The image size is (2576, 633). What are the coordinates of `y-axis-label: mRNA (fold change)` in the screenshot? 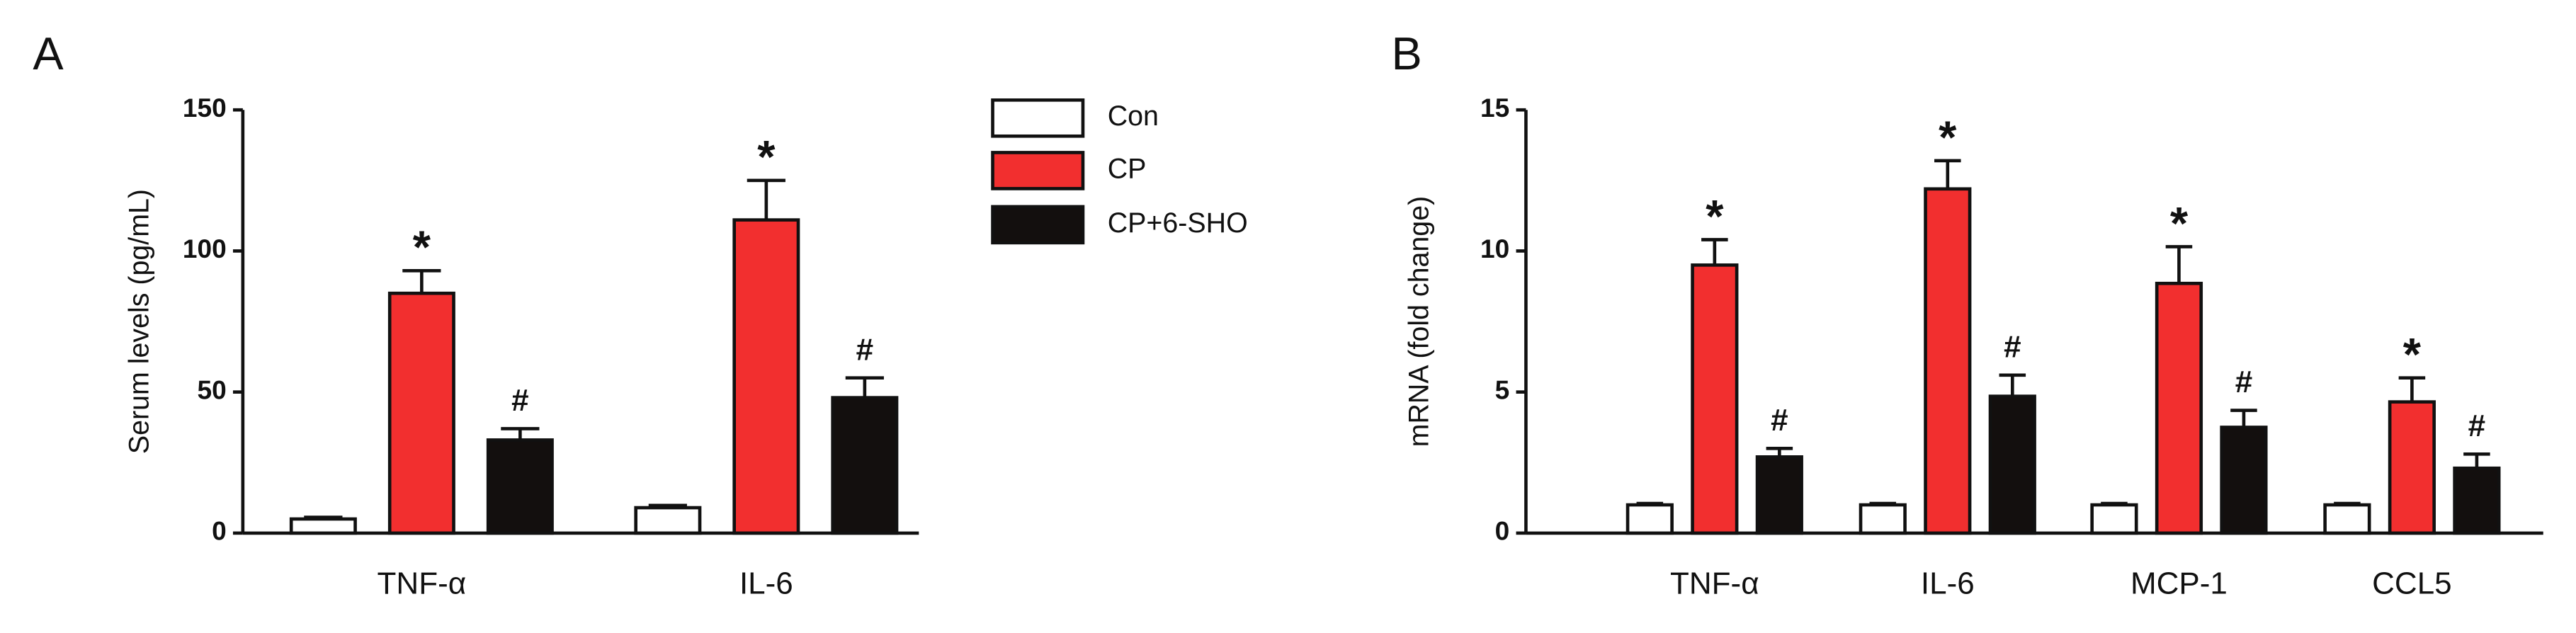 It's located at (1419, 321).